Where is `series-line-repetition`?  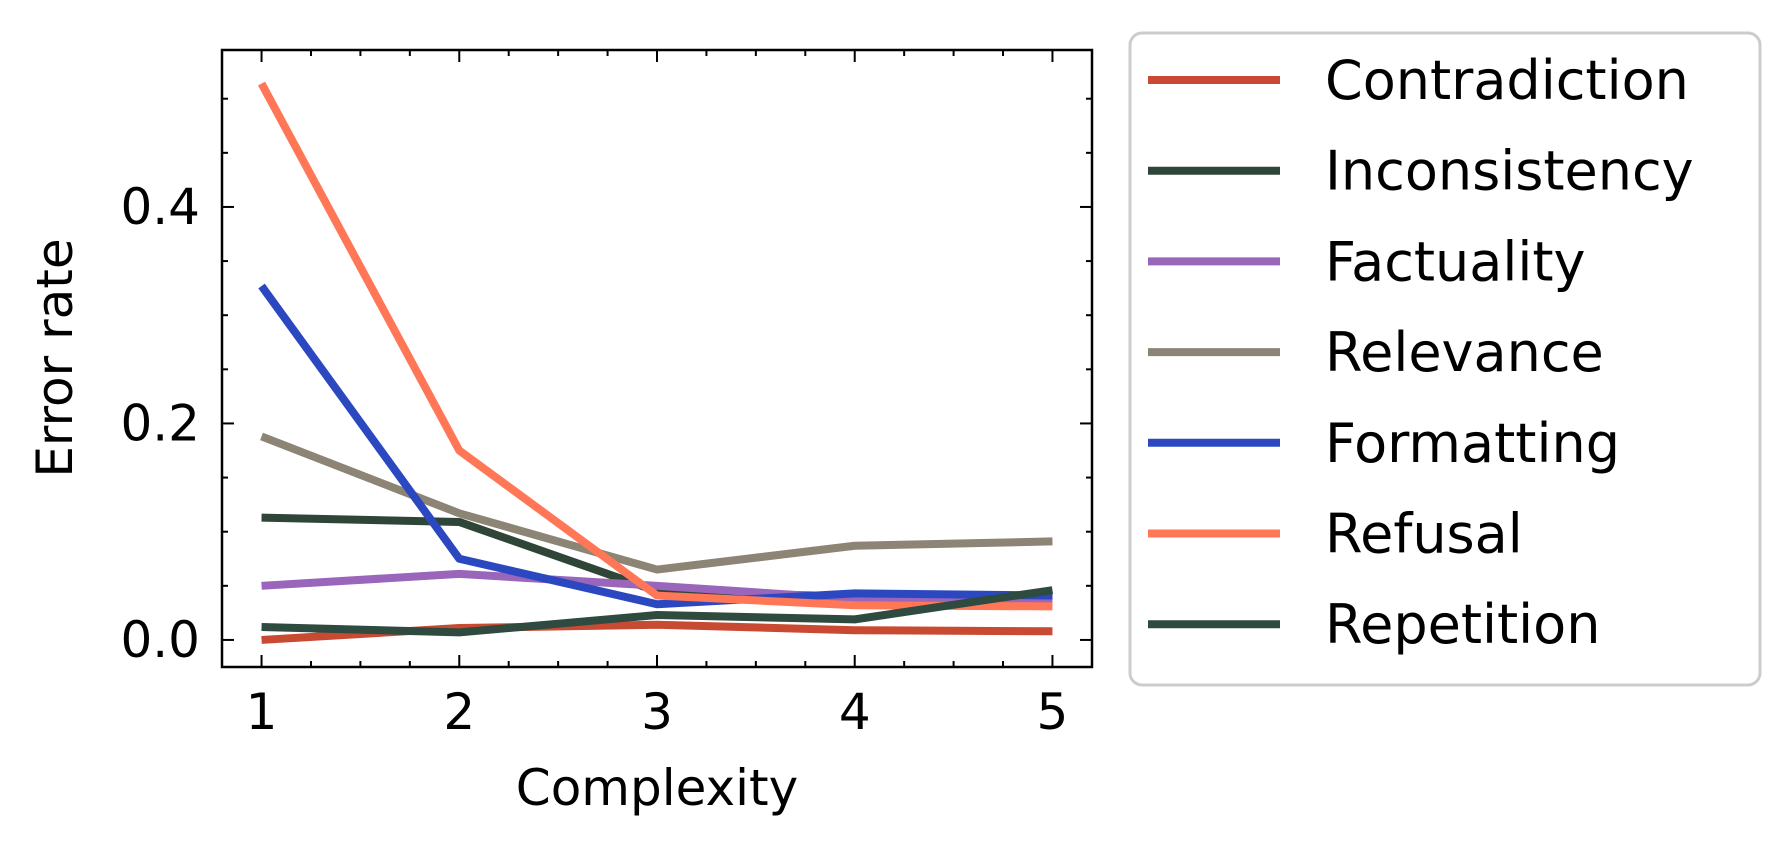
series-line-repetition is located at coordinates (657, 611).